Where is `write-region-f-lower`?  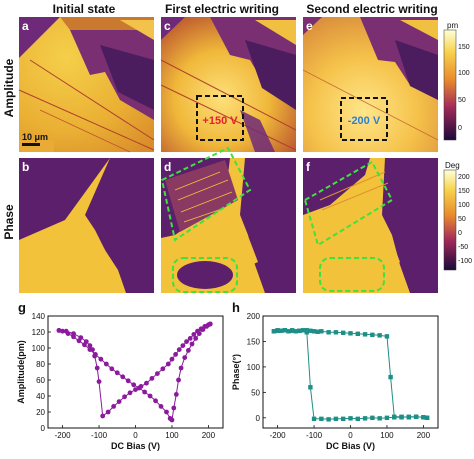
write-region-f-lower is located at coordinates (352, 274).